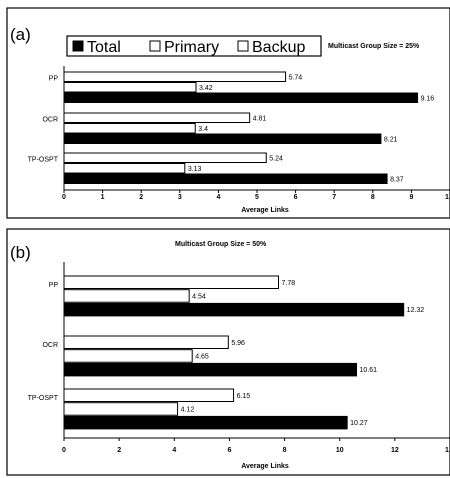  What do you see at coordinates (276, 158) in the screenshot?
I see `data-label-primary: 5.24` at bounding box center [276, 158].